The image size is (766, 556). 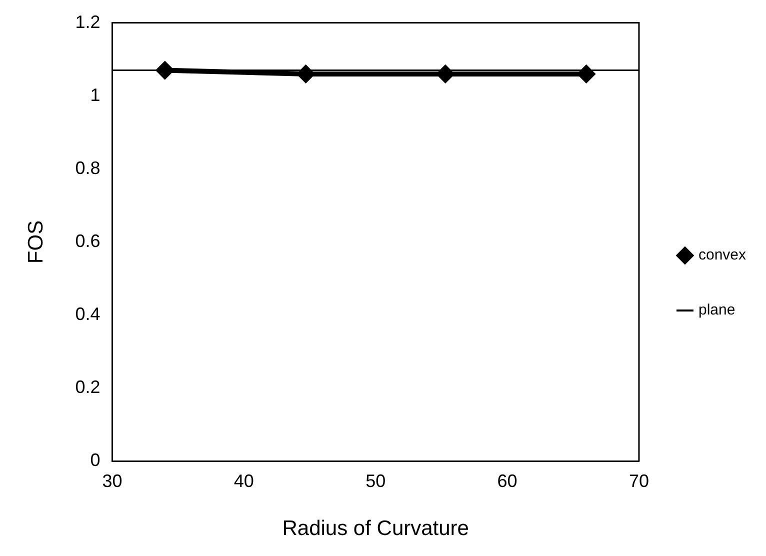 I want to click on x-tick-label: 50, so click(x=376, y=480).